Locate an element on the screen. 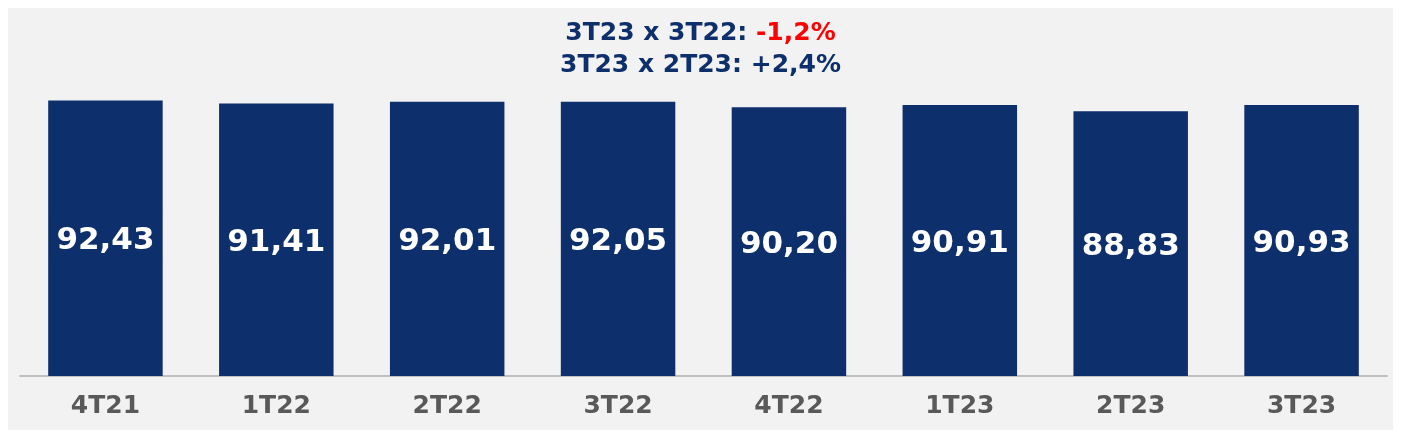 The image size is (1401, 438). data-label: 92,01 is located at coordinates (447, 238).